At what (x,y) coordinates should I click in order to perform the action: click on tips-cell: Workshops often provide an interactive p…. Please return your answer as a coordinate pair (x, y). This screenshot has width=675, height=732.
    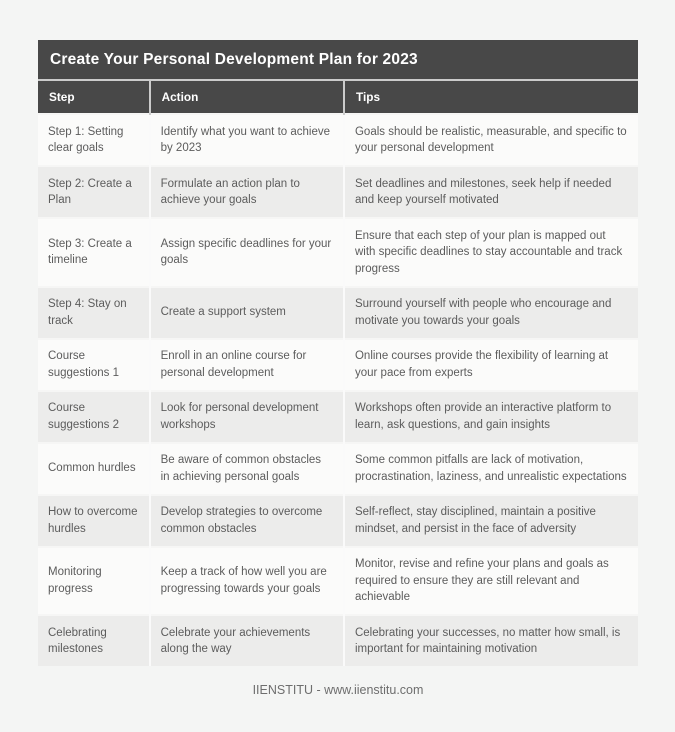
    Looking at the image, I should click on (490, 416).